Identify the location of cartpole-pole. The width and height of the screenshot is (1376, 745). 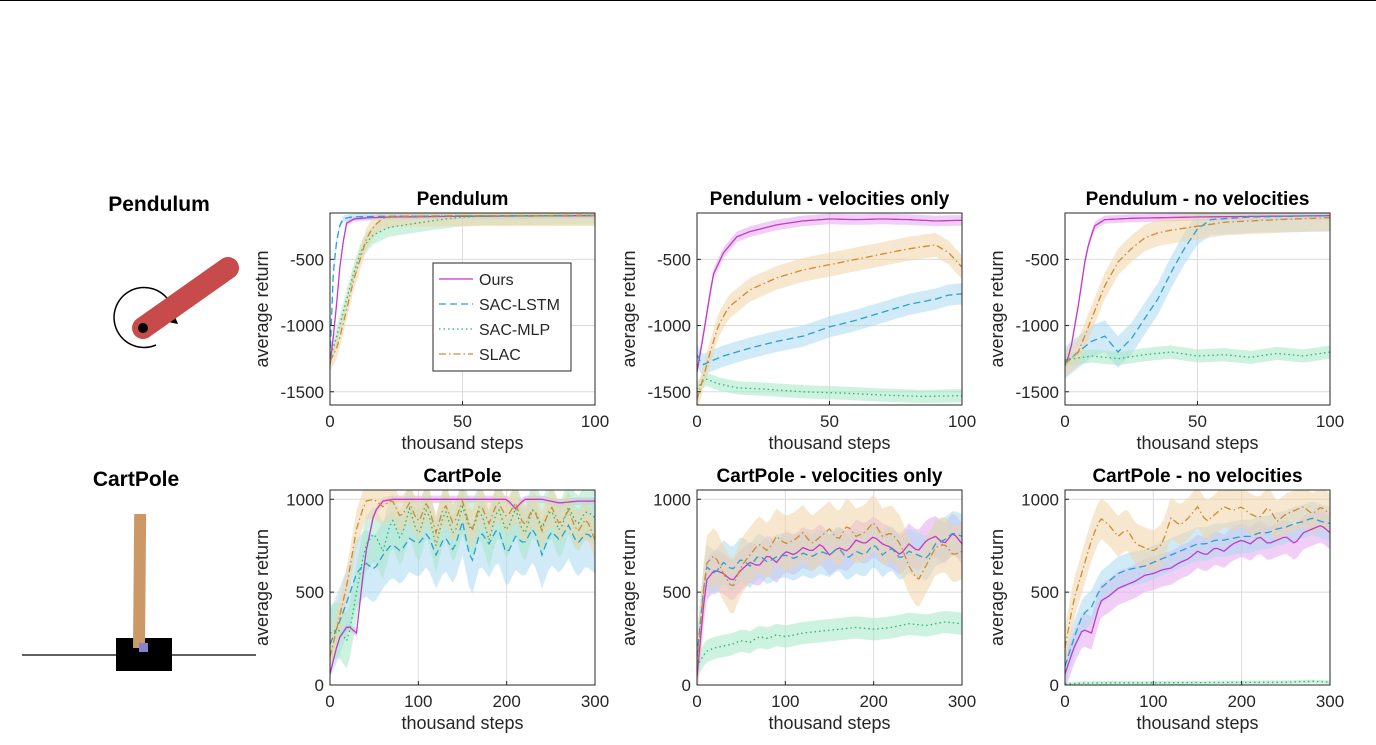
(140, 581).